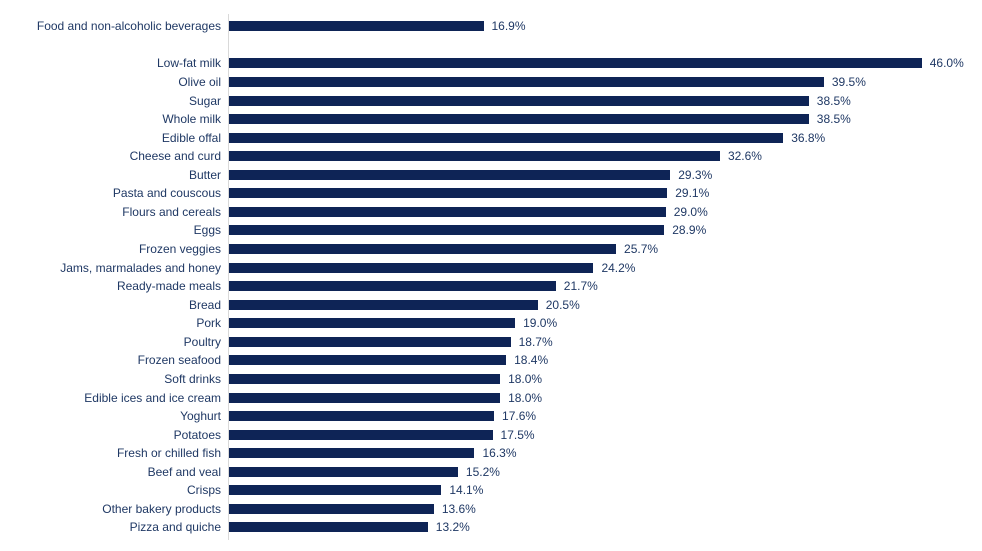 The image size is (982, 551). I want to click on value-label: 21.7%, so click(580, 286).